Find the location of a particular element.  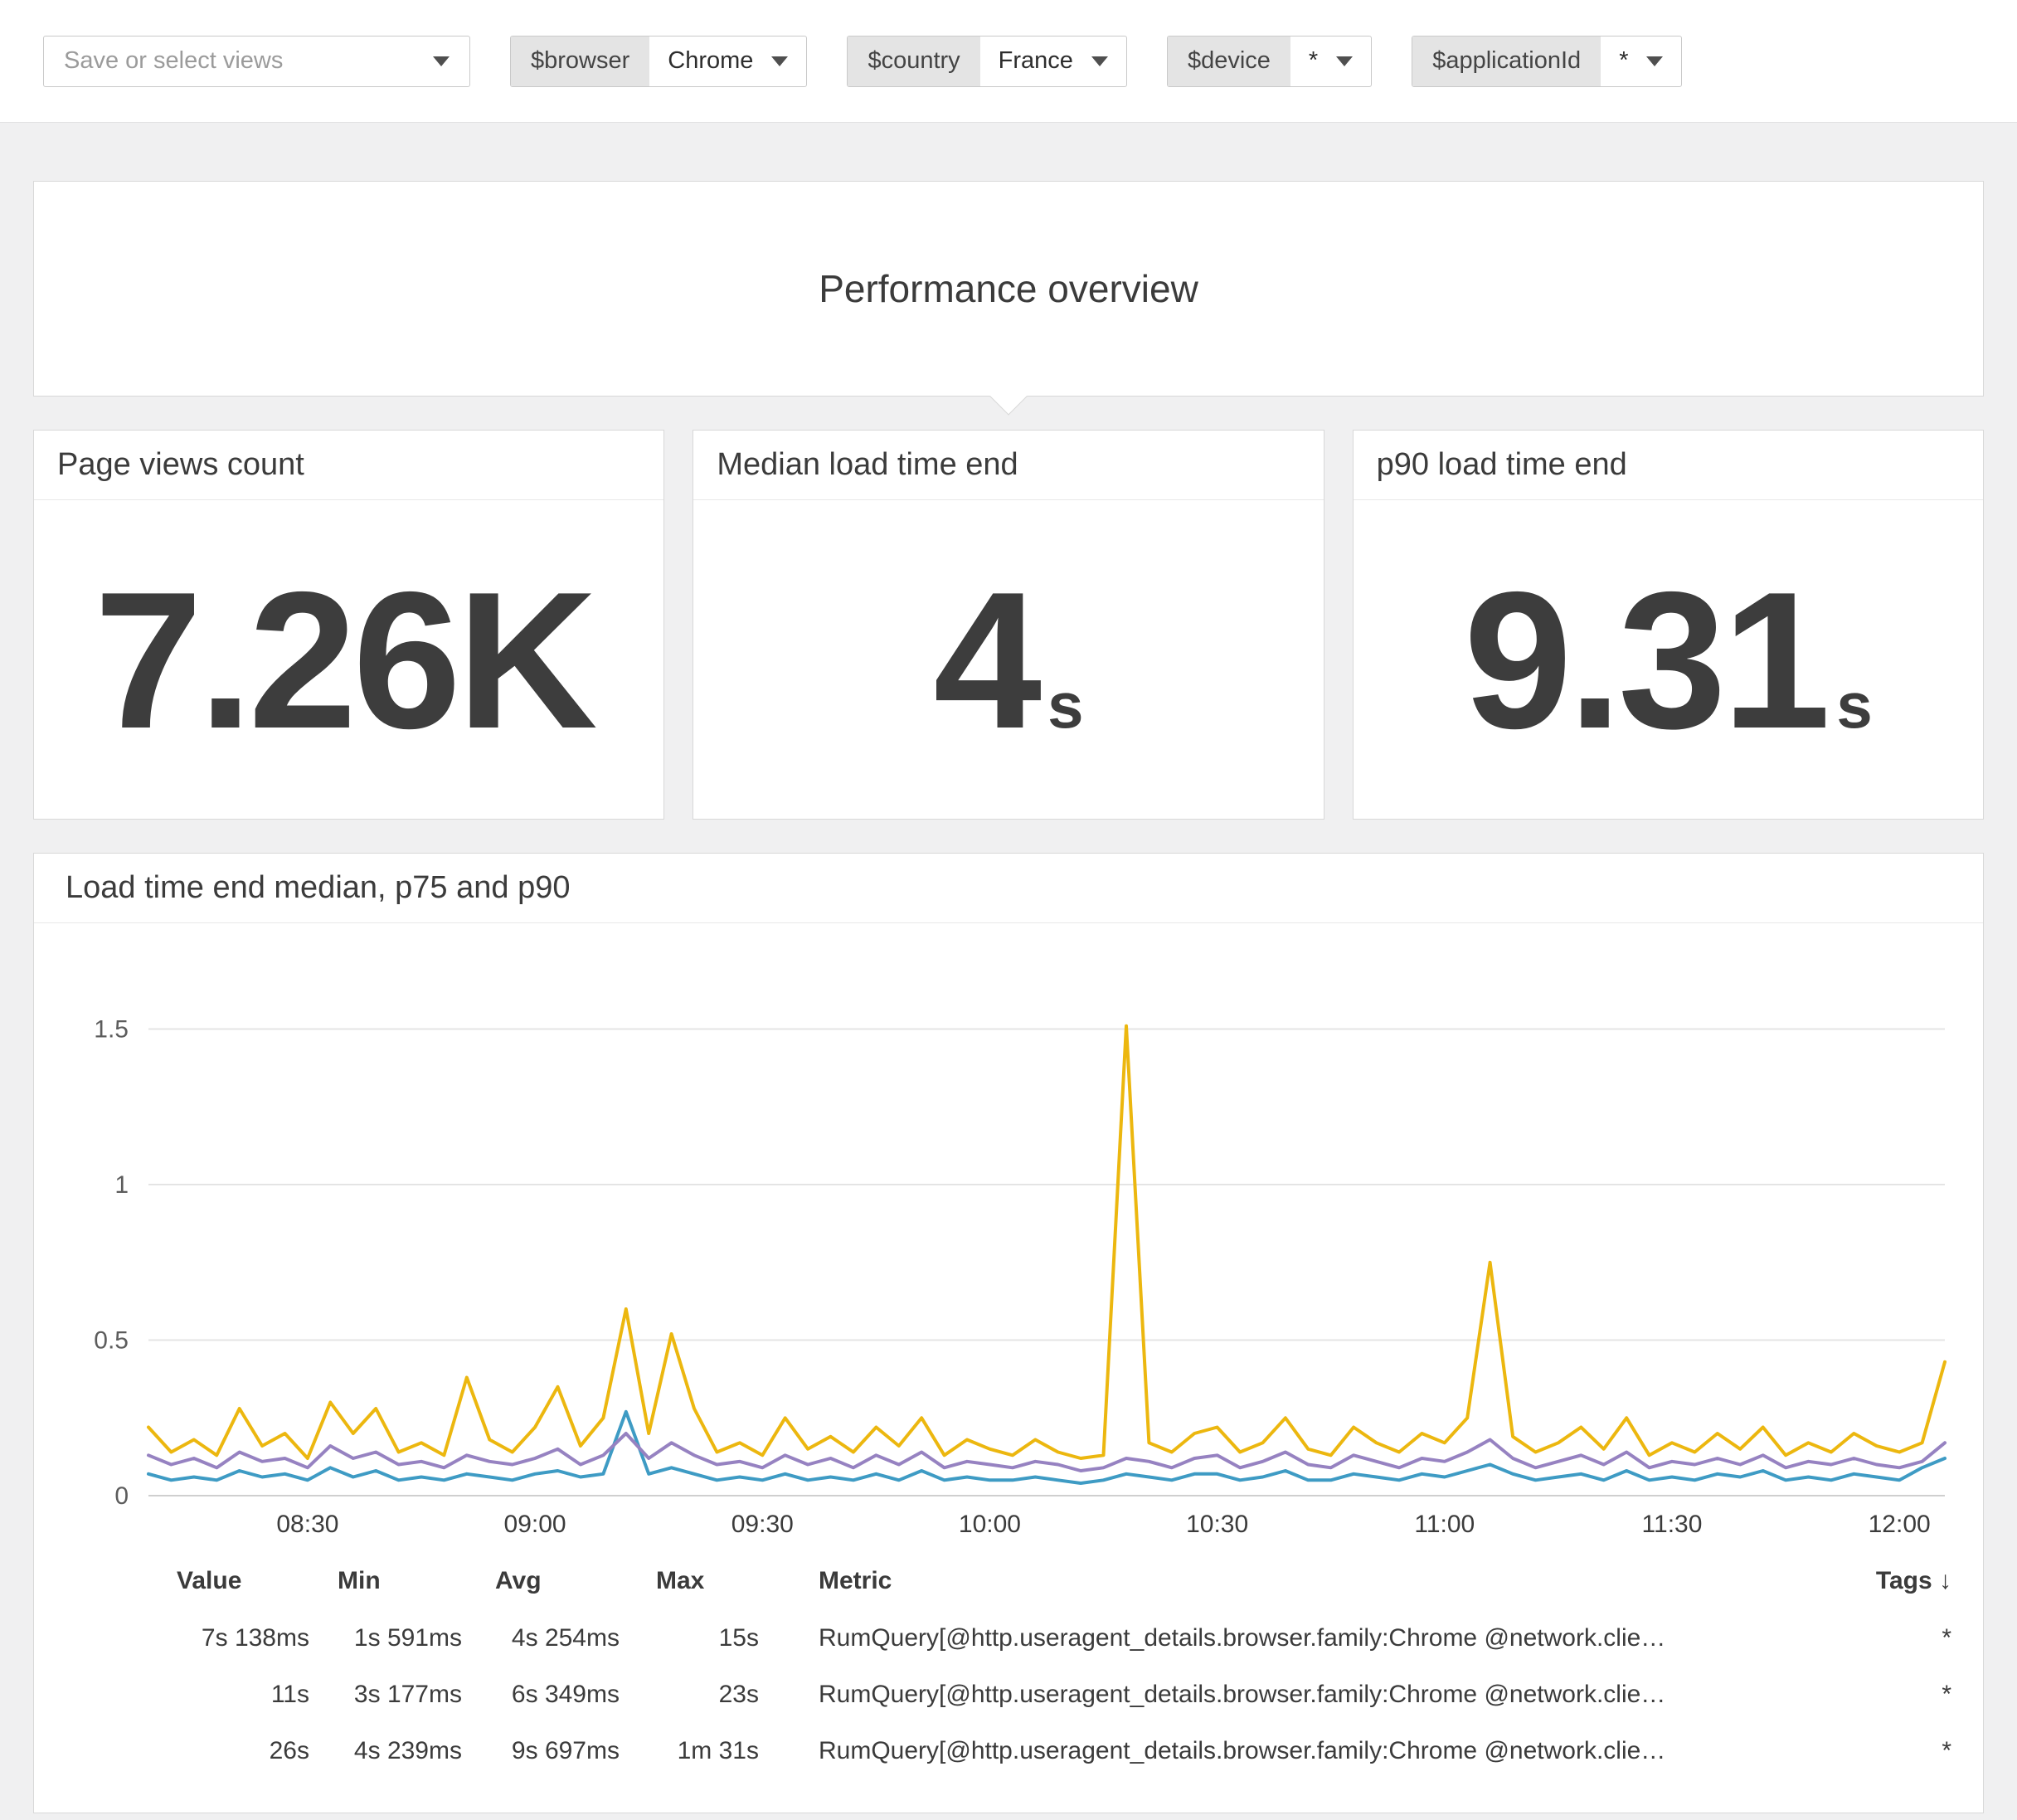

group-card-performance-overview: Performance overview is located at coordinates (1008, 298).